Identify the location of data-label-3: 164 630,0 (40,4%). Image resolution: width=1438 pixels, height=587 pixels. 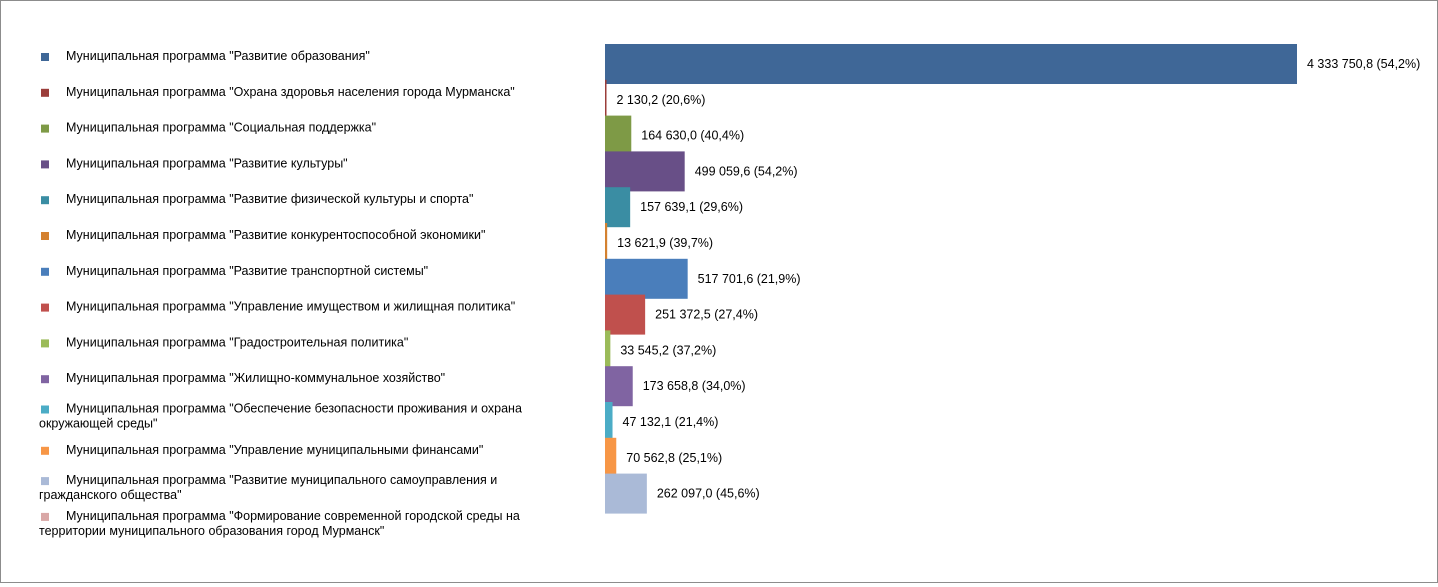
(692, 136).